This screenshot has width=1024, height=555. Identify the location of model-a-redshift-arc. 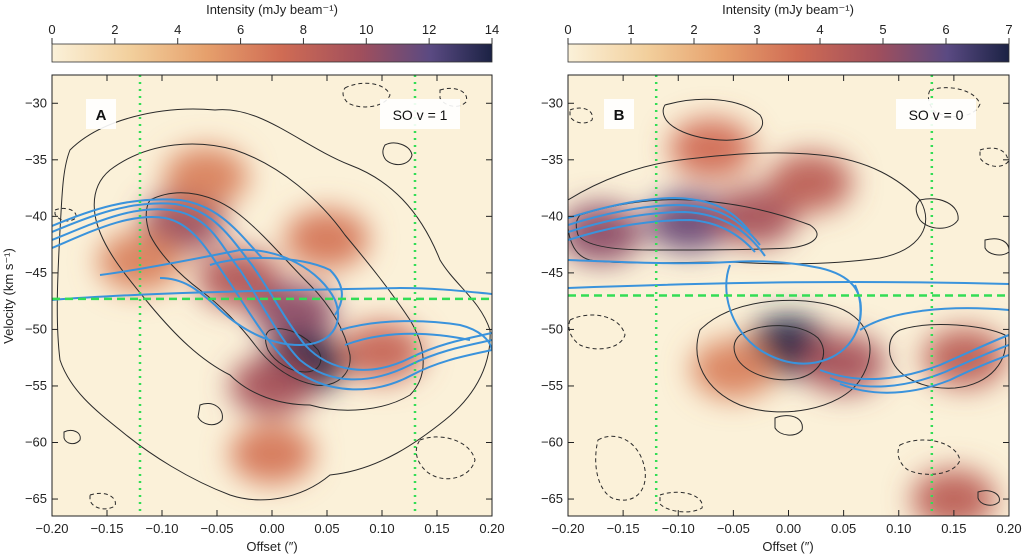
(415, 335).